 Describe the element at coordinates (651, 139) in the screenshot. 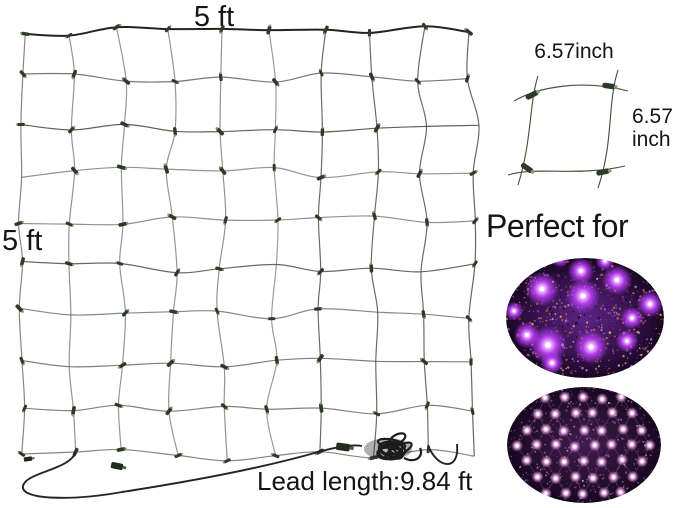

I see `cell-height-unit: inch` at that location.